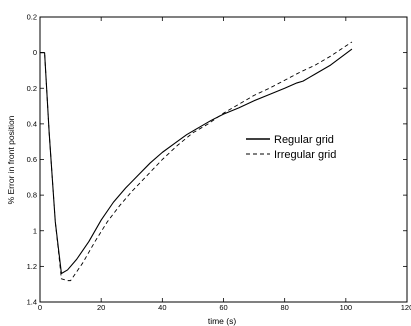 Image resolution: width=411 pixels, height=326 pixels. Describe the element at coordinates (346, 307) in the screenshot. I see `x-tick-label-5: 100` at that location.